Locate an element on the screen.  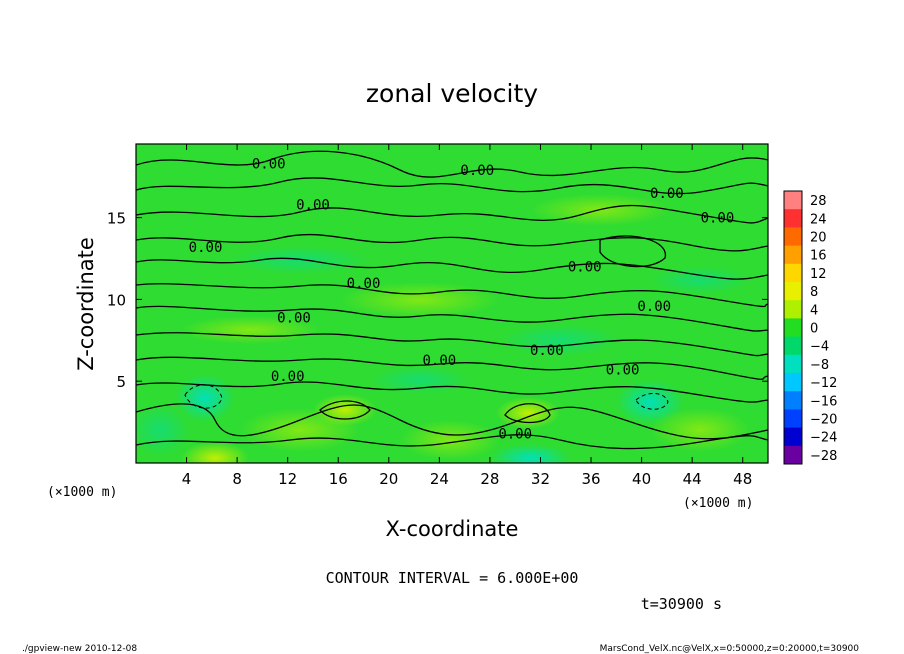
colorbar-label-12: −20 is located at coordinates (823, 420).